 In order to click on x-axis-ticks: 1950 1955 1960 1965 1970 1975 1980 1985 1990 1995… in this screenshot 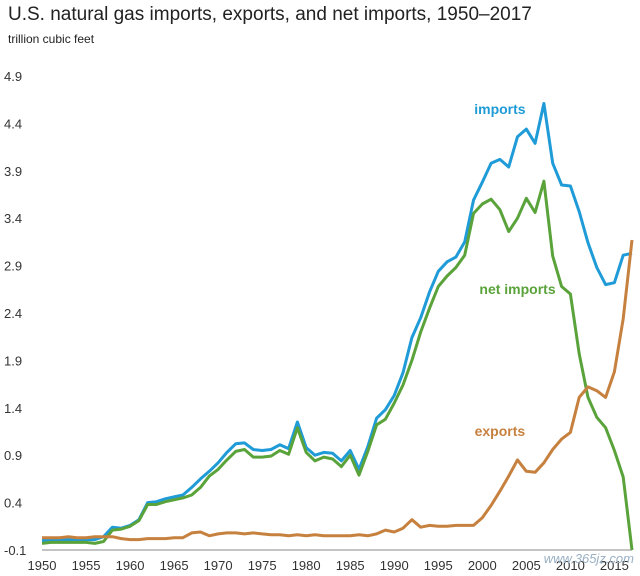, I will do `click(328, 565)`.